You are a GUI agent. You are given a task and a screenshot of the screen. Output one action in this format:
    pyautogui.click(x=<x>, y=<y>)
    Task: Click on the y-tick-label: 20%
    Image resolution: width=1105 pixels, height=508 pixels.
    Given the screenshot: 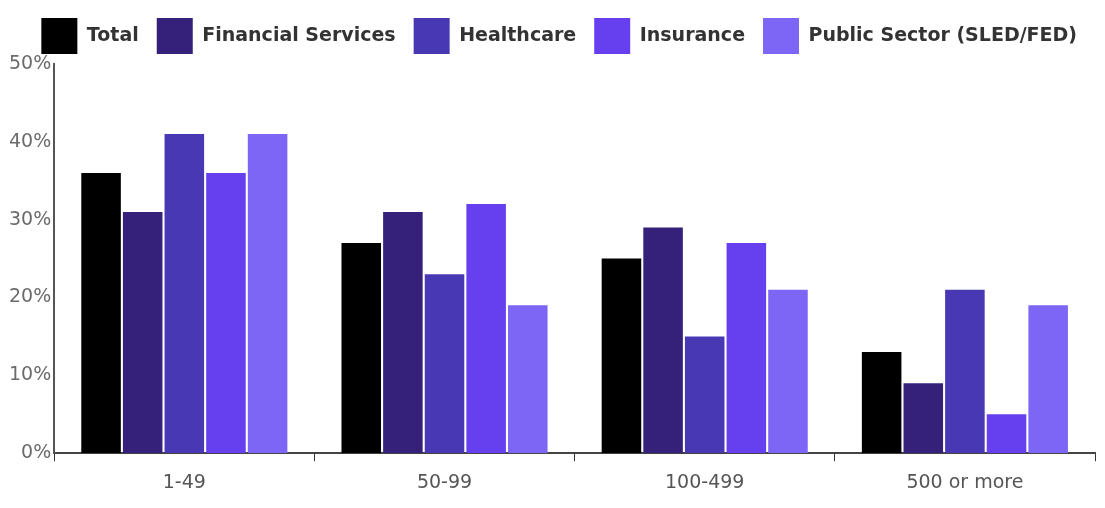 What is the action you would take?
    pyautogui.click(x=30, y=295)
    